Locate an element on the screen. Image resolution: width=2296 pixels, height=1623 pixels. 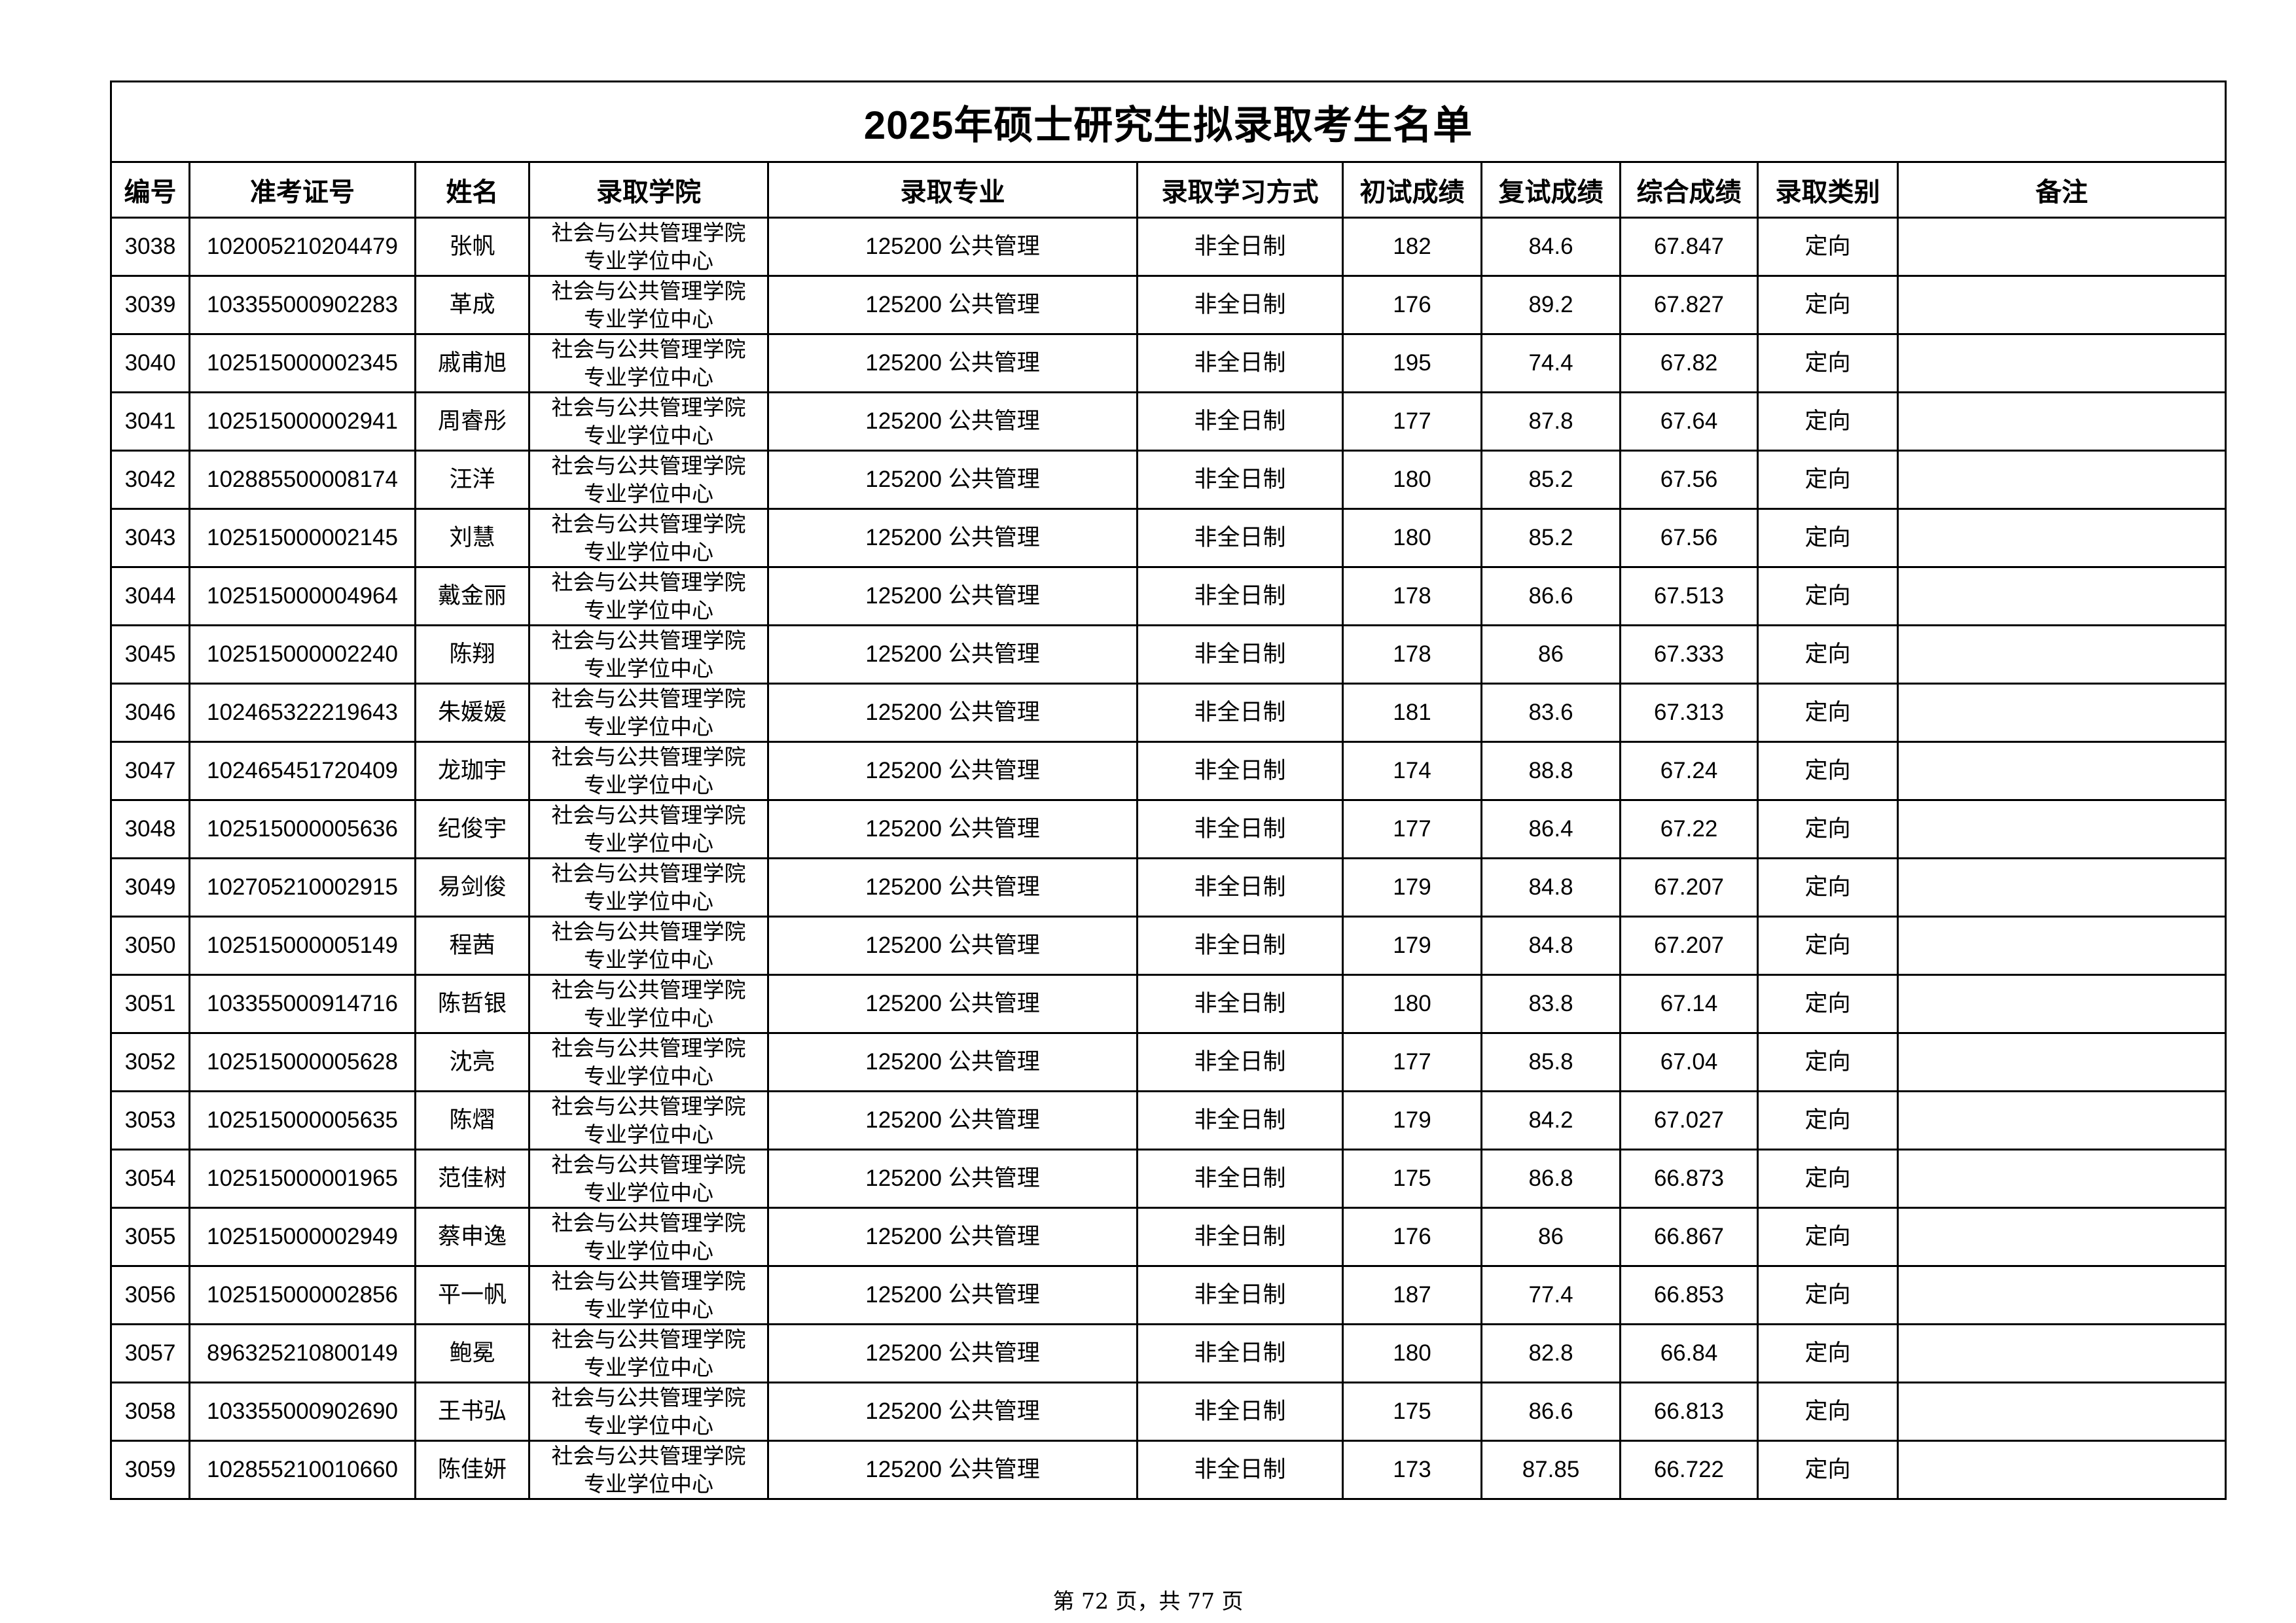
cell-total-score: 67.513 is located at coordinates (1689, 596).